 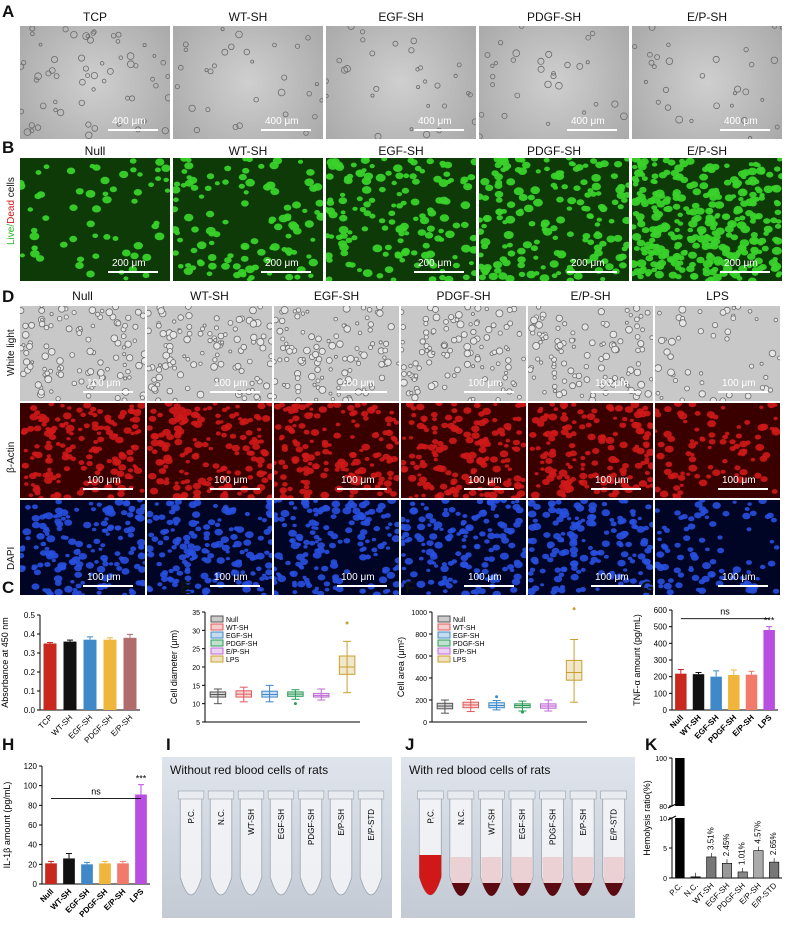 I want to click on panel-label-a: A, so click(x=8, y=11).